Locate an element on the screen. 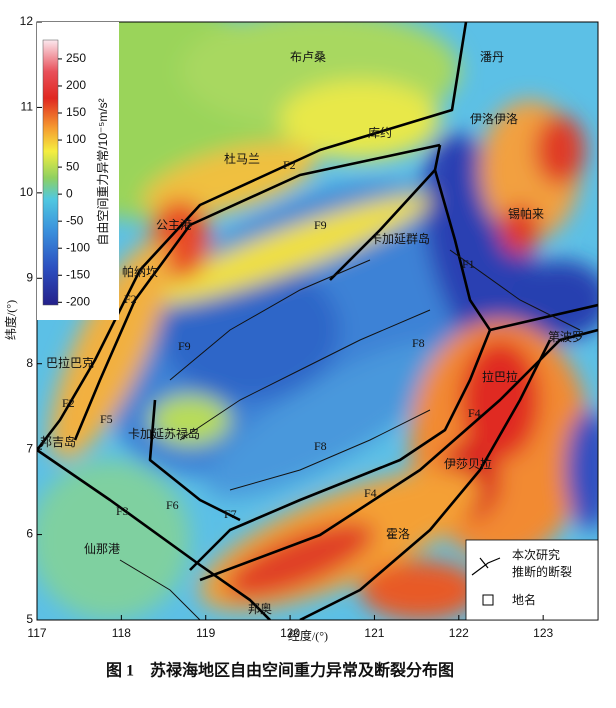 The width and height of the screenshot is (616, 708). y-tick-label: 6 is located at coordinates (29, 534).